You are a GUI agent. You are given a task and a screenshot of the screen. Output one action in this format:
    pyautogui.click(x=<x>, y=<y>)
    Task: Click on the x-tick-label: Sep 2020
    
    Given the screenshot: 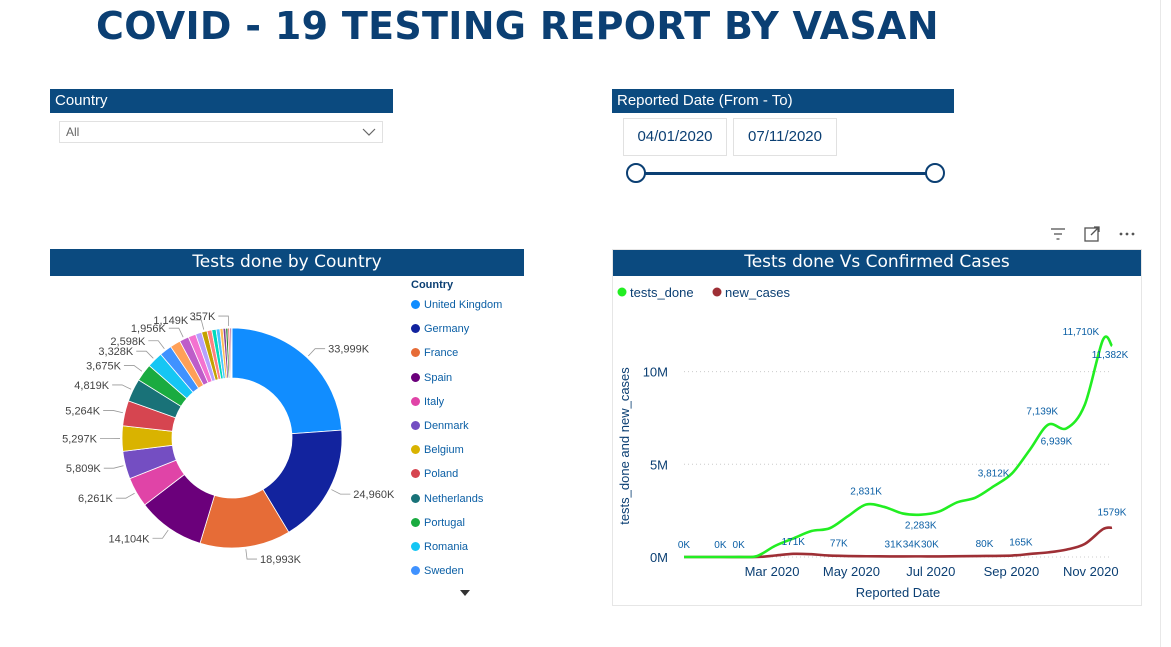 What is the action you would take?
    pyautogui.click(x=1012, y=571)
    